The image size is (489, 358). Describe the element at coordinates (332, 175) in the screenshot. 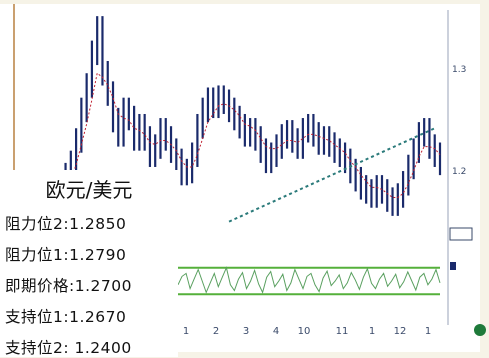

I see `trendline` at that location.